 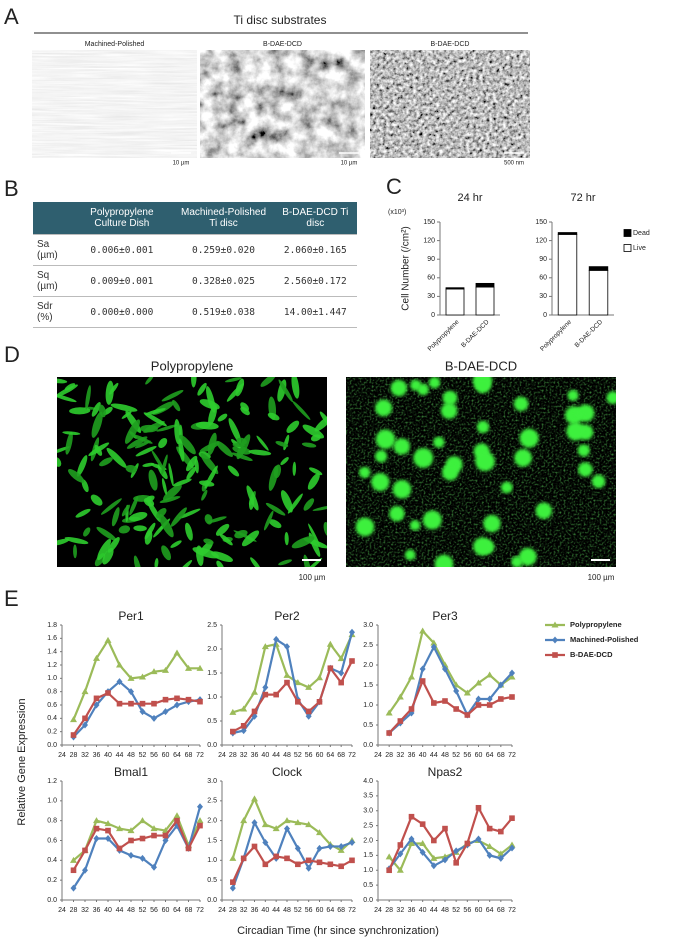 I want to click on x-tick-label: 68, so click(x=341, y=910).